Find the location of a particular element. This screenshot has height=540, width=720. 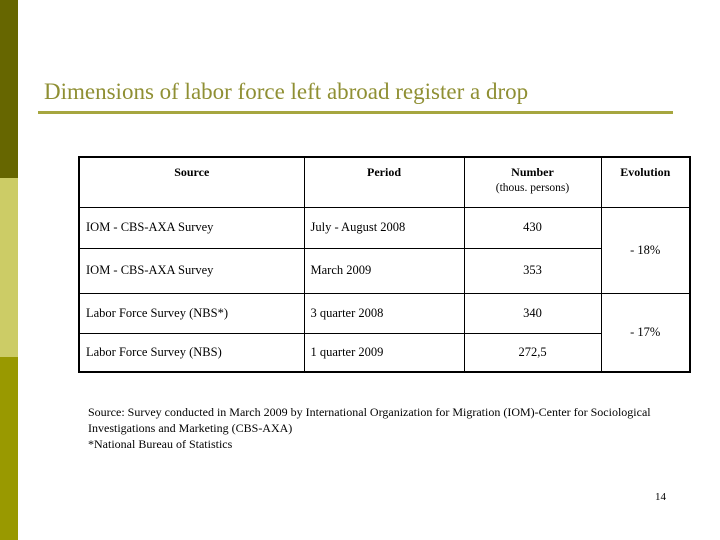

cell-source: Labor Force Survey (NBS*) is located at coordinates (191, 313).